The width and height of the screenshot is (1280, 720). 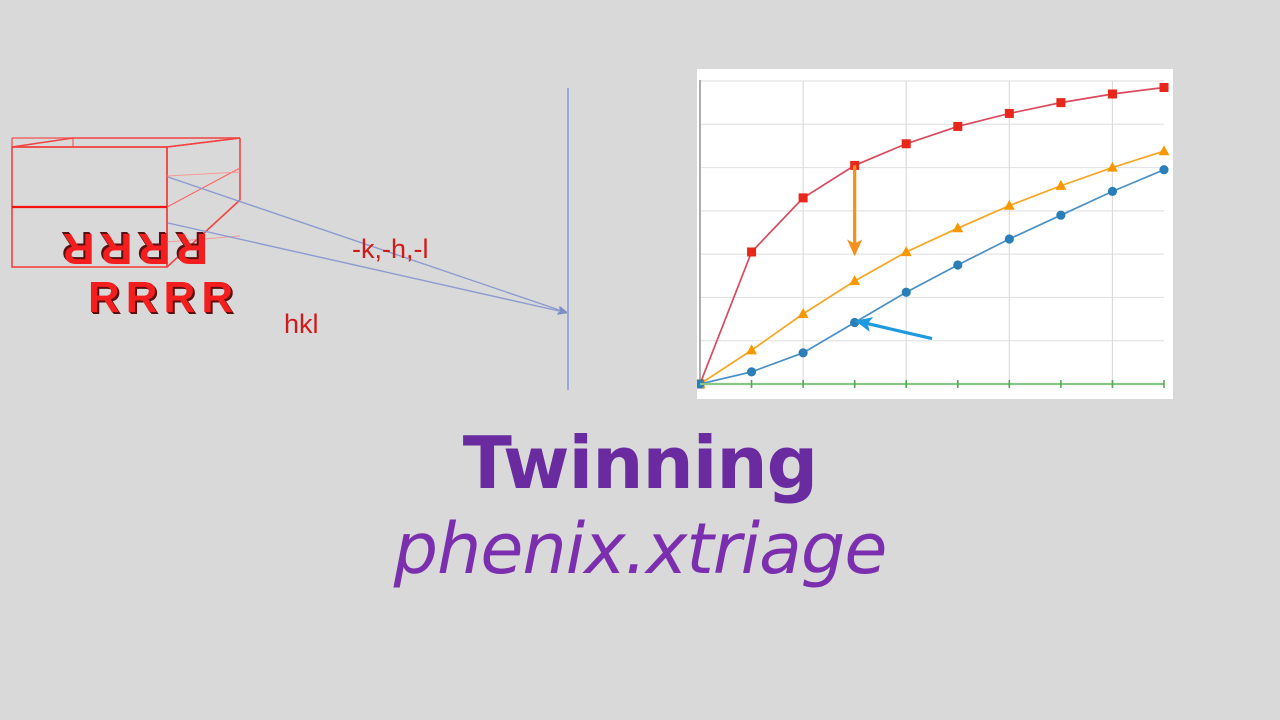 What do you see at coordinates (640, 548) in the screenshot?
I see `page-subtitle: phenix.xtriage` at bounding box center [640, 548].